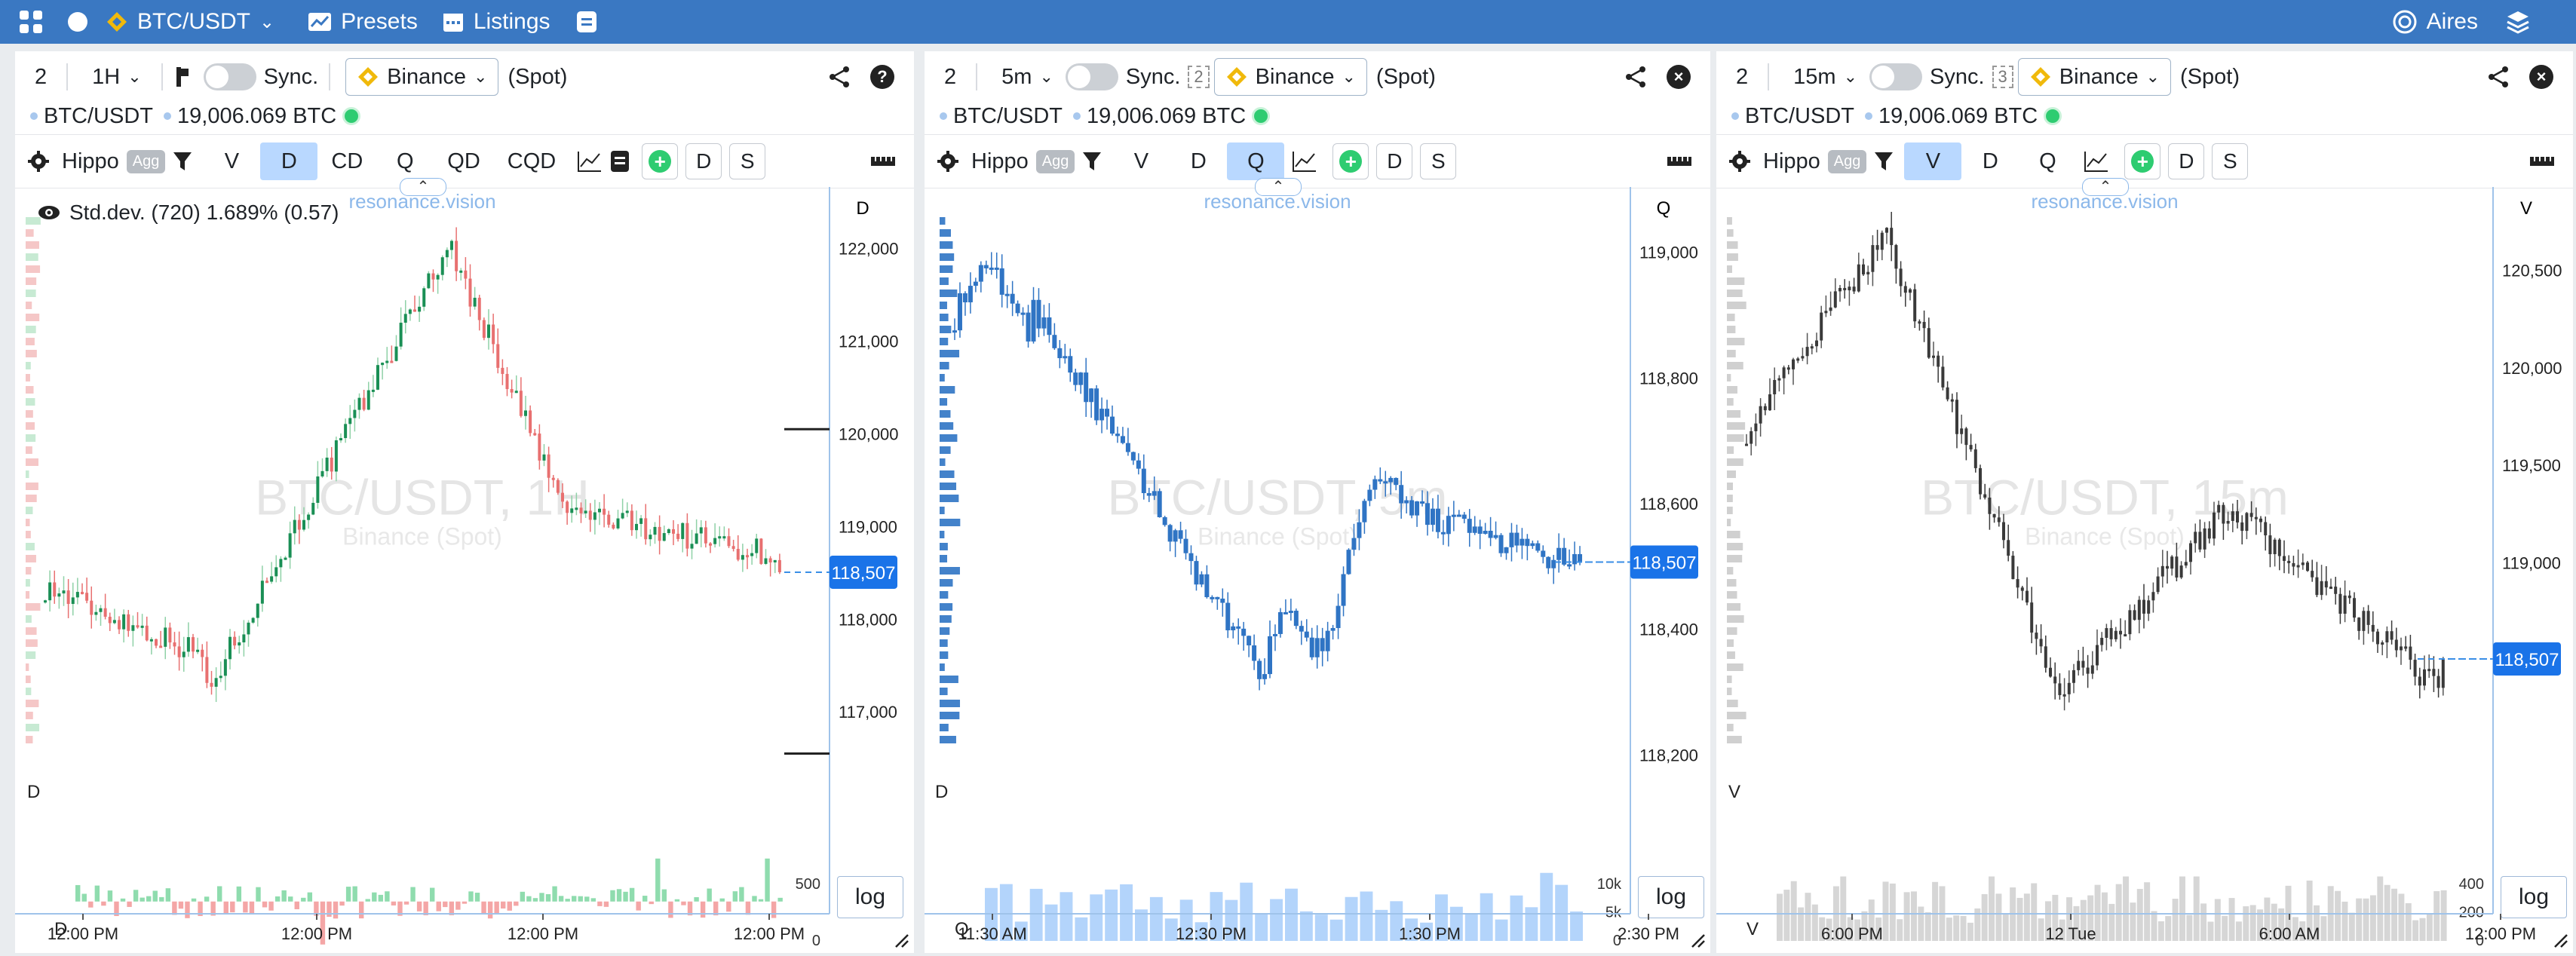 Image resolution: width=2576 pixels, height=956 pixels. What do you see at coordinates (463, 161) in the screenshot?
I see `mode-button-qd: QD` at bounding box center [463, 161].